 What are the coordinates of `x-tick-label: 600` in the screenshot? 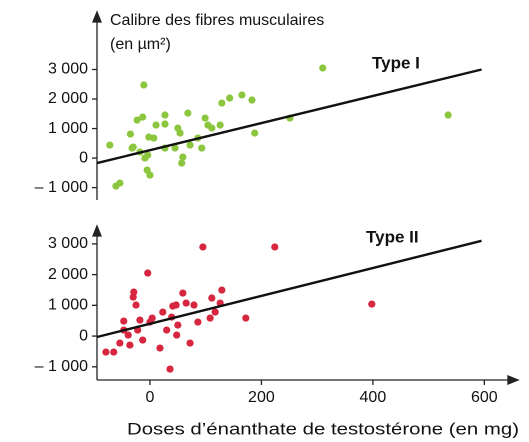 It's located at (484, 397).